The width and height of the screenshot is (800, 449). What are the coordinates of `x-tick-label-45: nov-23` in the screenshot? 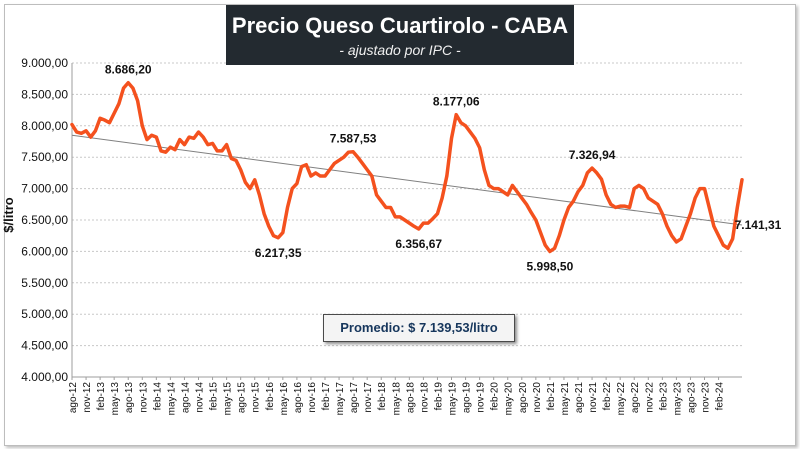 It's located at (706, 397).